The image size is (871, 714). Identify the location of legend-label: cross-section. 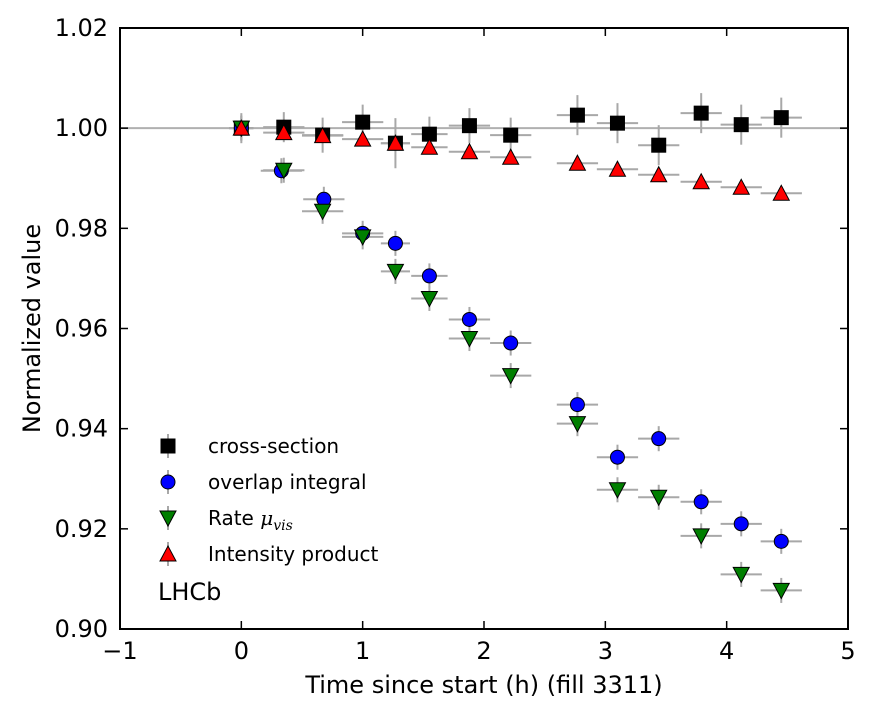
(273, 446).